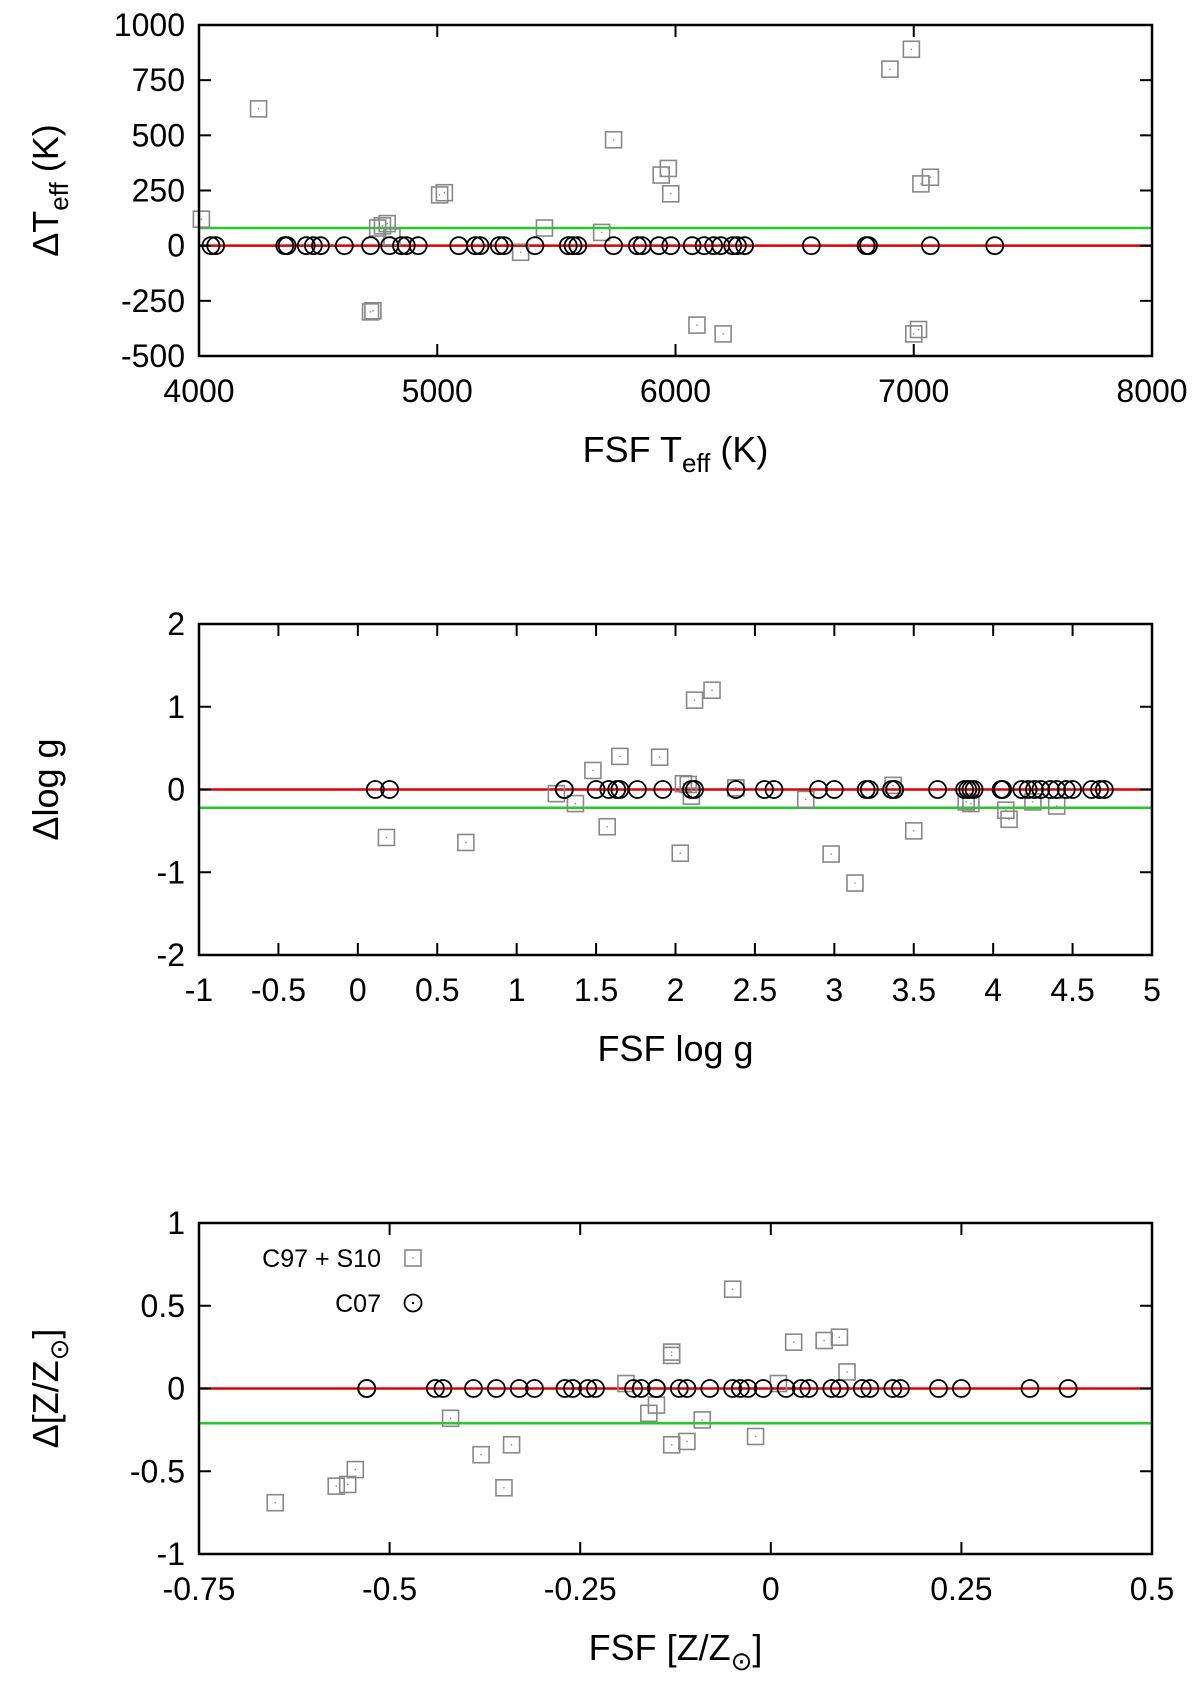  Describe the element at coordinates (176, 790) in the screenshot. I see `logg-y-tick-label: 0` at that location.